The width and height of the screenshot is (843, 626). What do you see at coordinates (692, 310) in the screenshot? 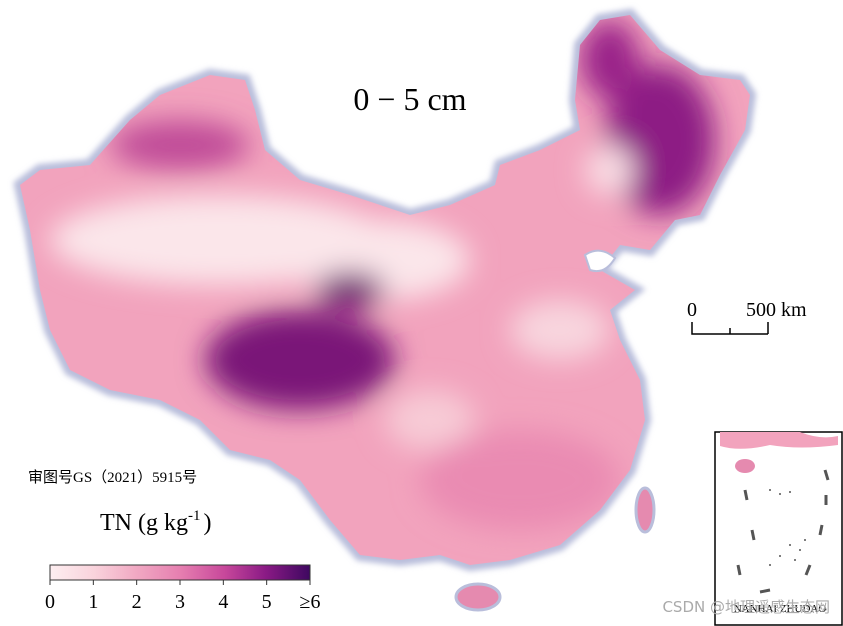
I see `scale-start: 0` at bounding box center [692, 310].